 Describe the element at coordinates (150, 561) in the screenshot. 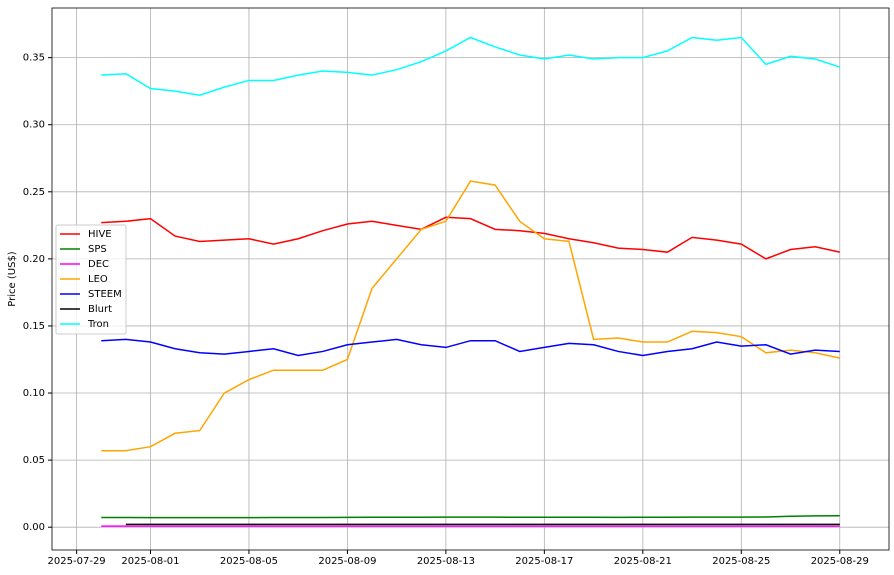

I see `x-tick-label: 2025-08-01` at that location.